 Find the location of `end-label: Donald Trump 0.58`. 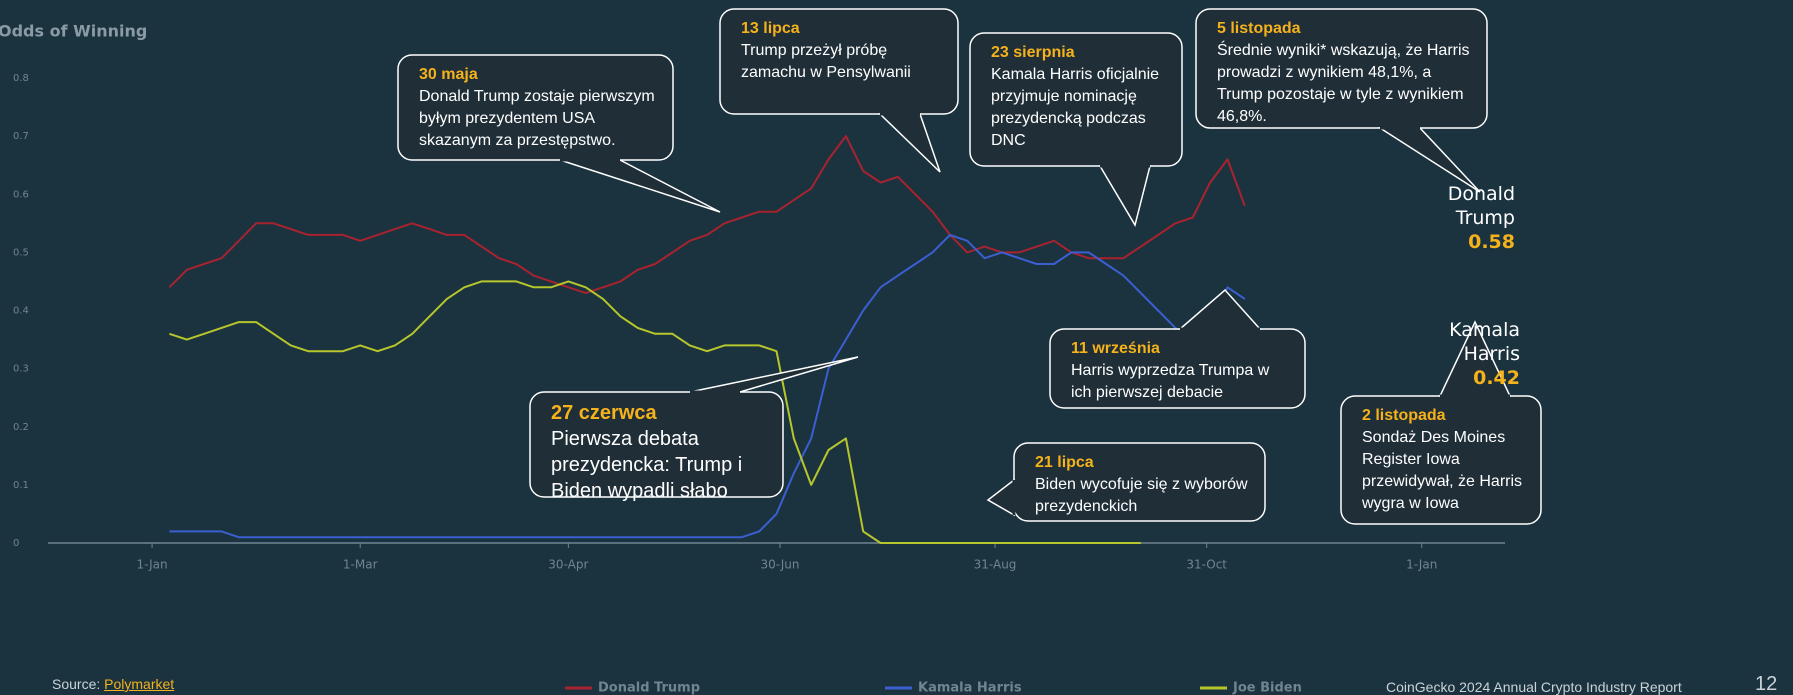

end-label: Donald Trump 0.58 is located at coordinates (1470, 218).